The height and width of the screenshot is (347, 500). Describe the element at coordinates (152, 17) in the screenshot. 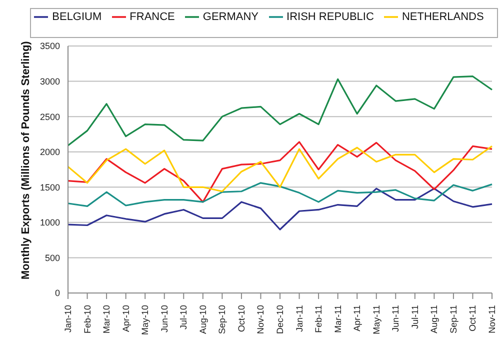

I see `legend-label: FRANCE` at that location.